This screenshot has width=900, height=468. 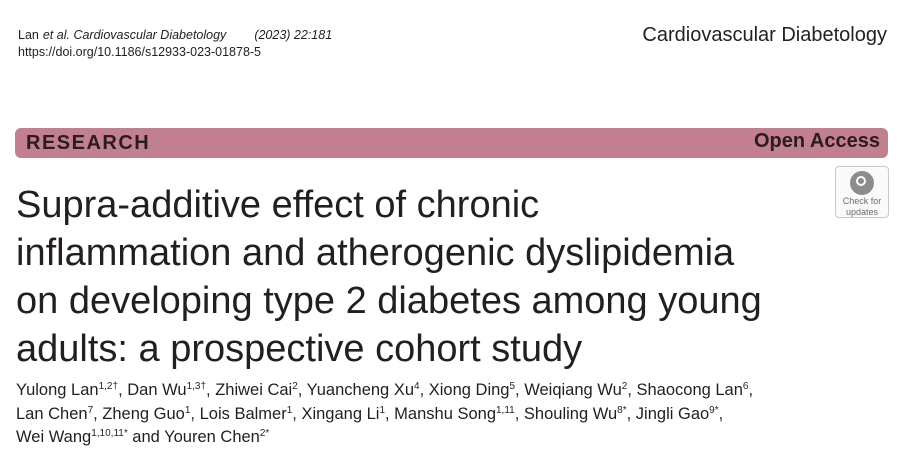 What do you see at coordinates (56, 35) in the screenshot?
I see `citation-etal: et al.` at bounding box center [56, 35].